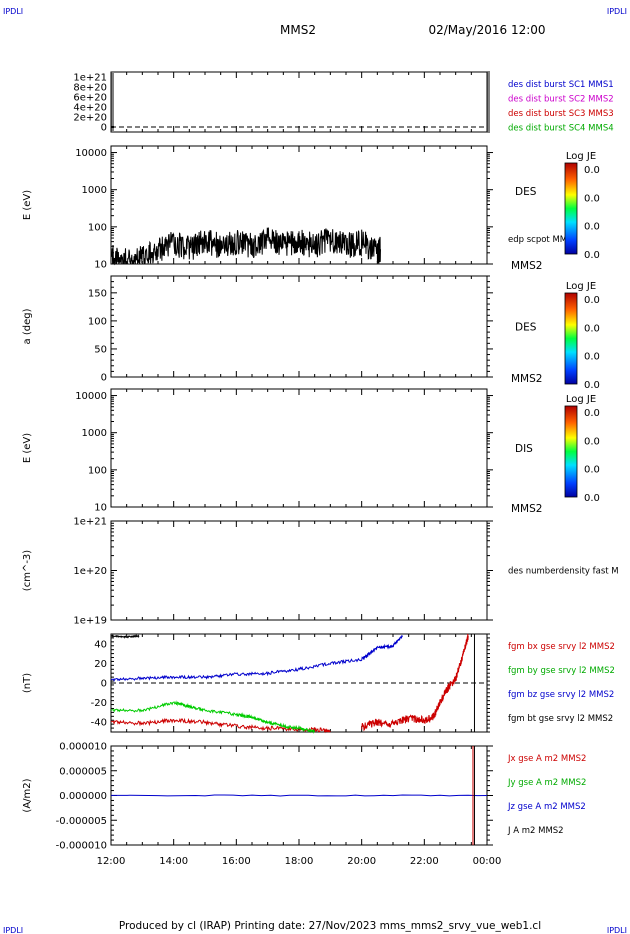 This screenshot has height=934, width=630. Describe the element at coordinates (99, 723) in the screenshot. I see `y-tick-label: -40` at that location.